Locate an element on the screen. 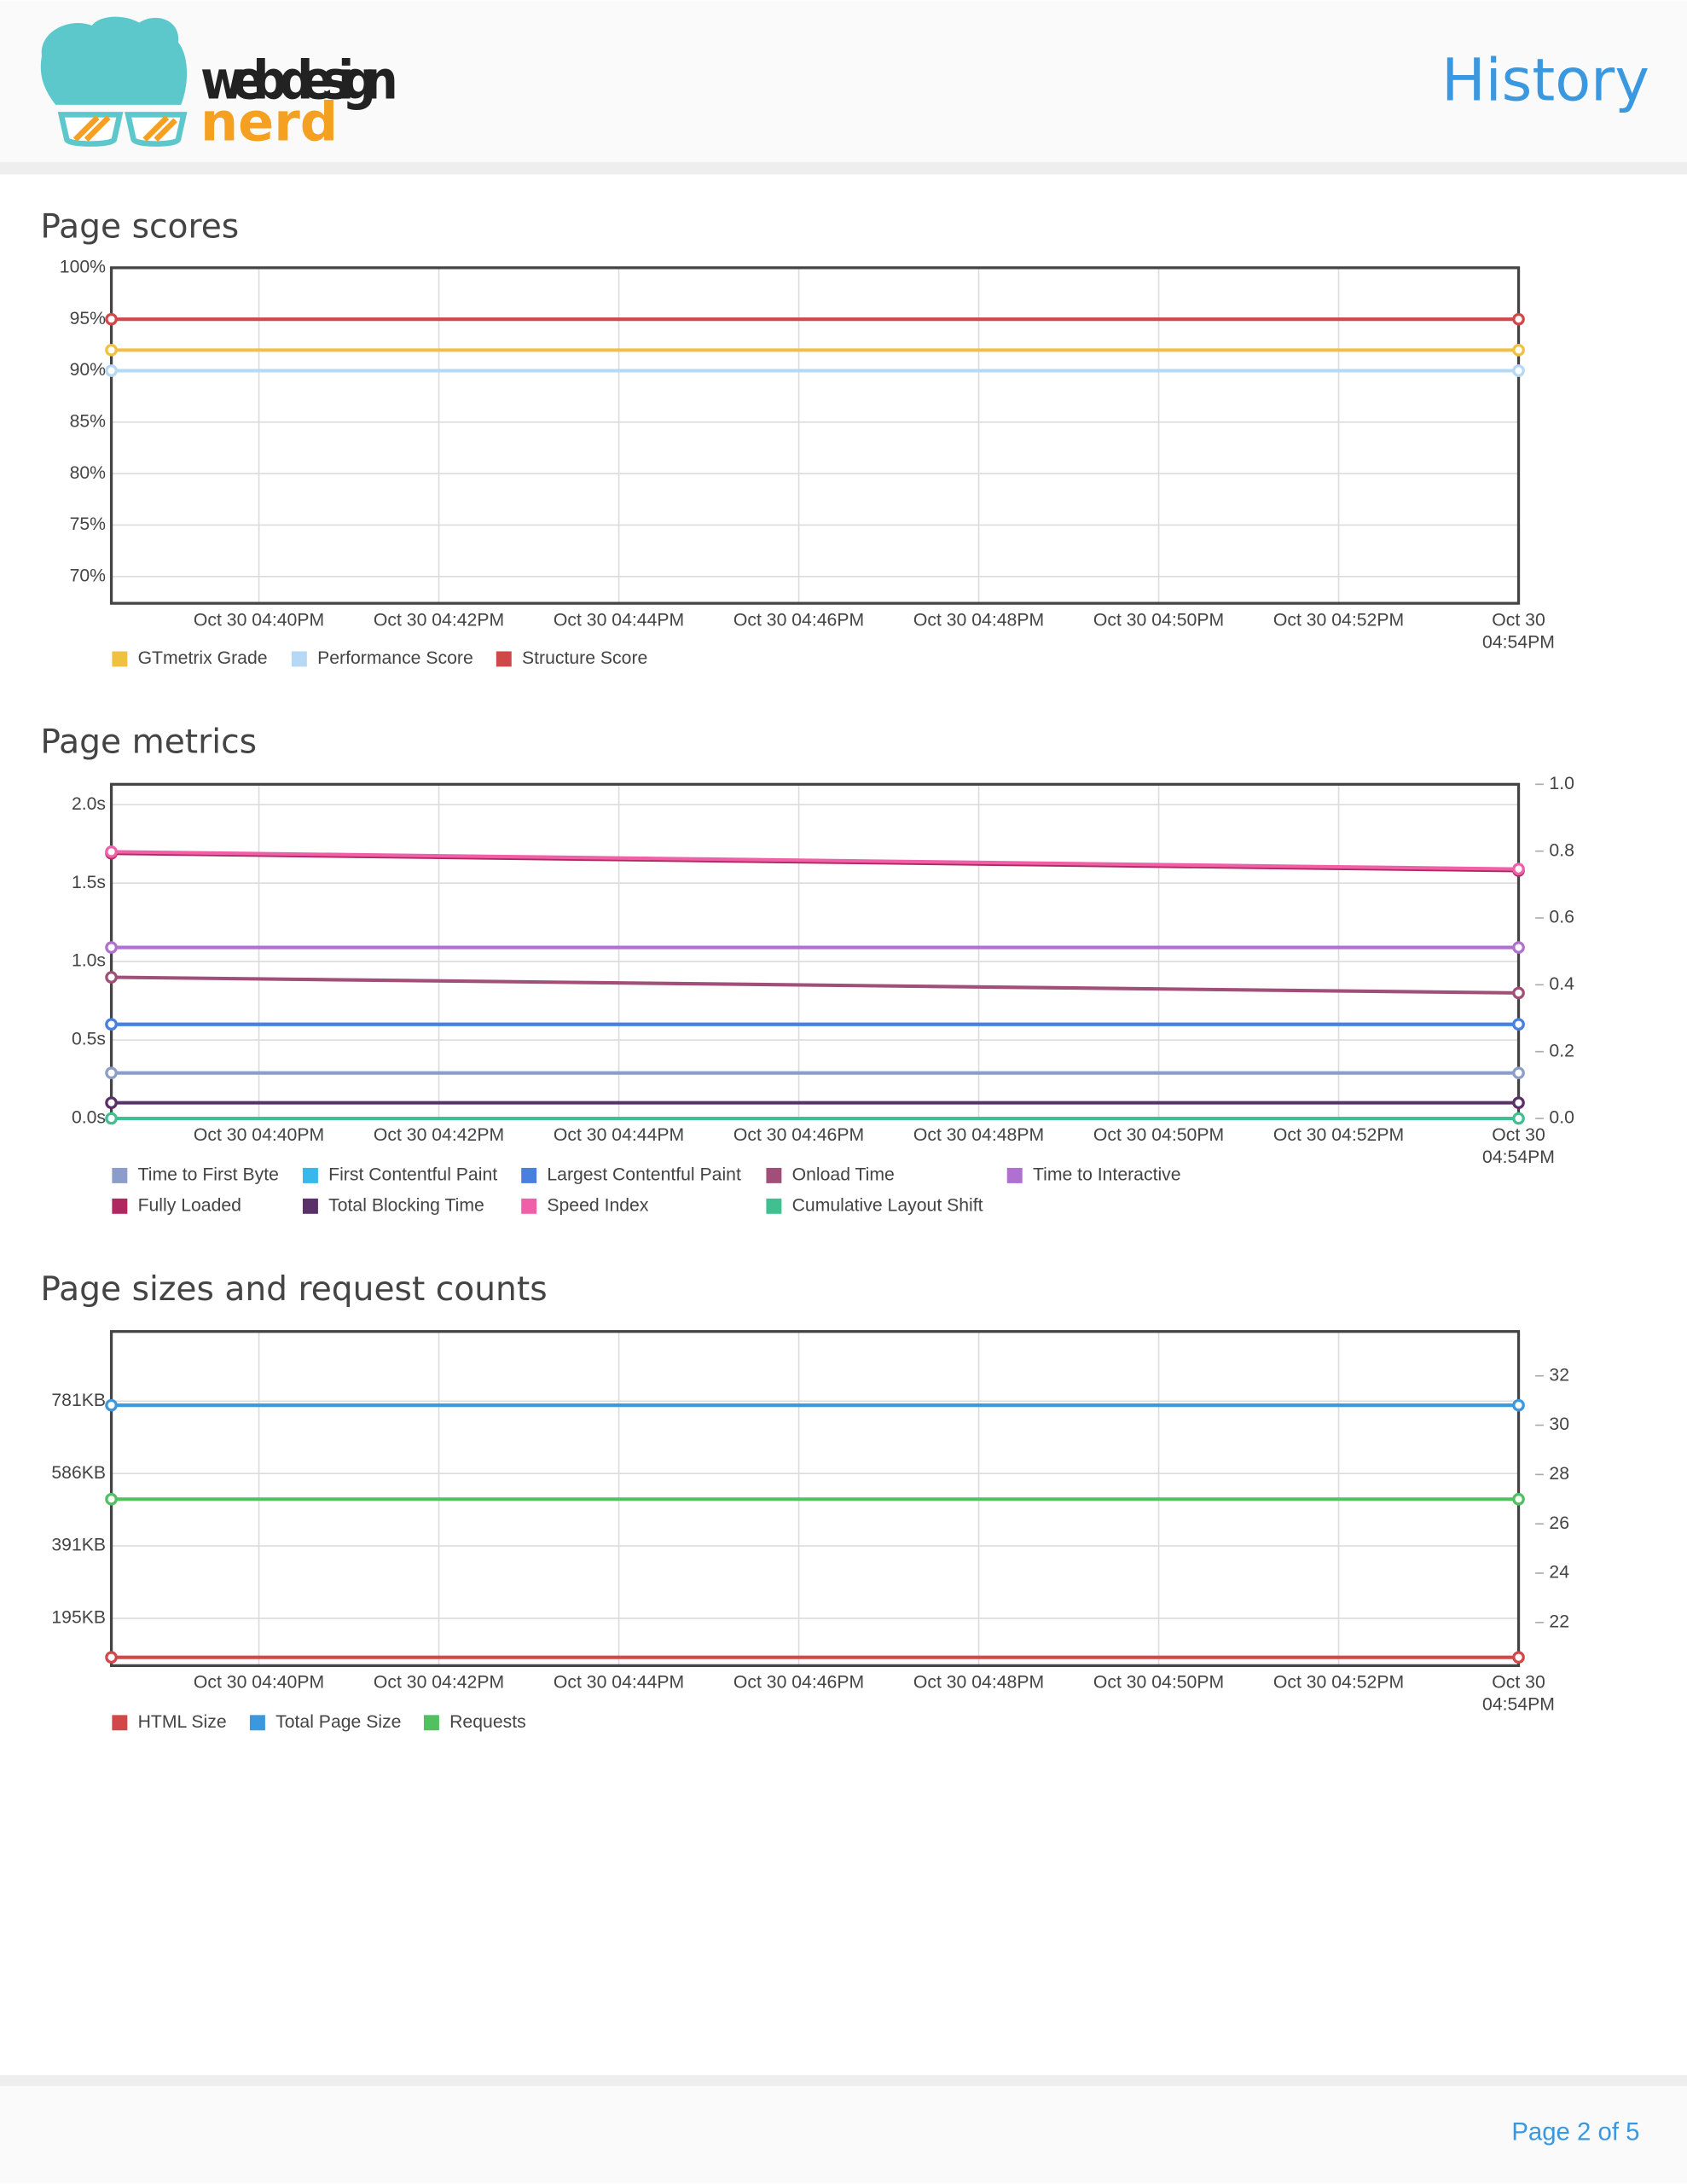 This screenshot has height=2184, width=1687. legend-label: Fully Loaded is located at coordinates (190, 1205).